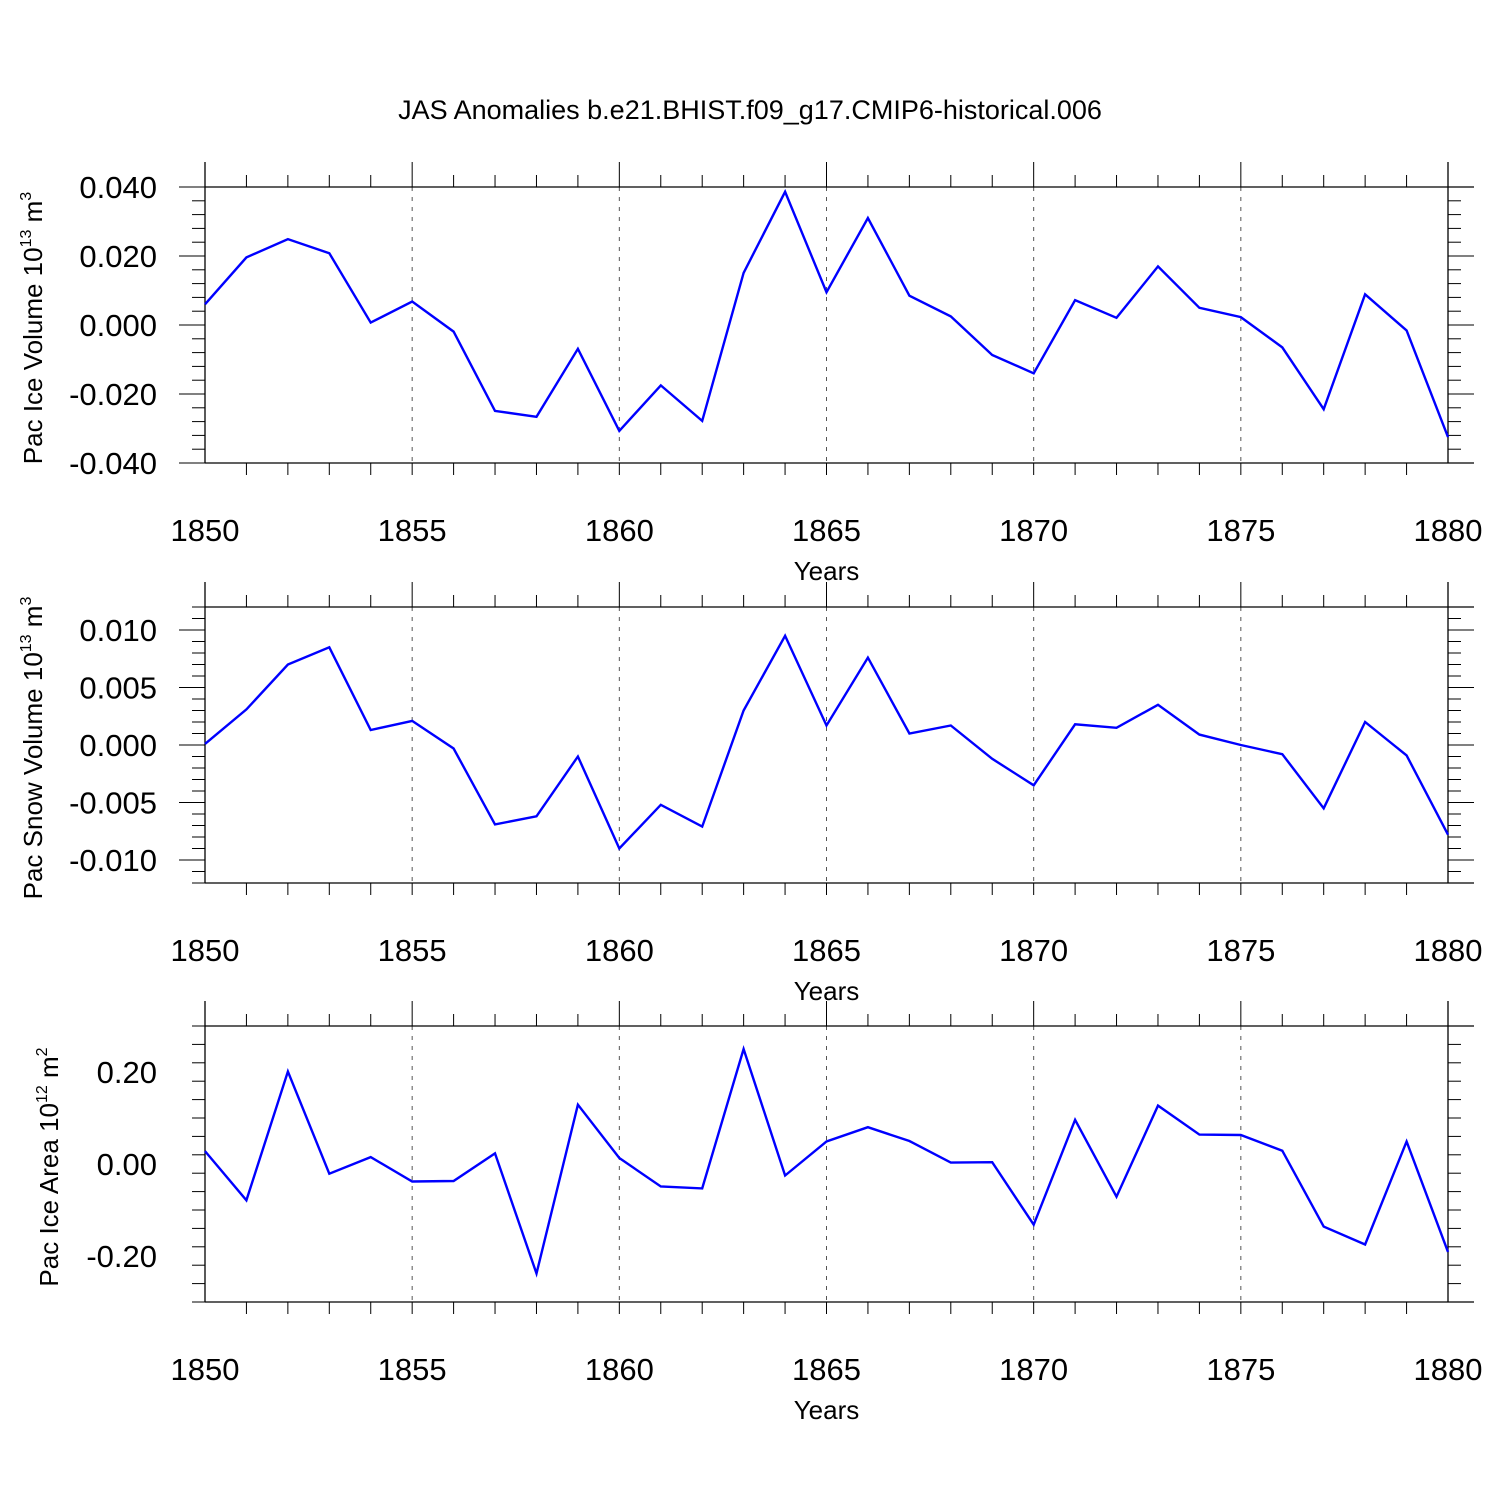  I want to click on y-tick-label: 0.20, so click(127, 1072).